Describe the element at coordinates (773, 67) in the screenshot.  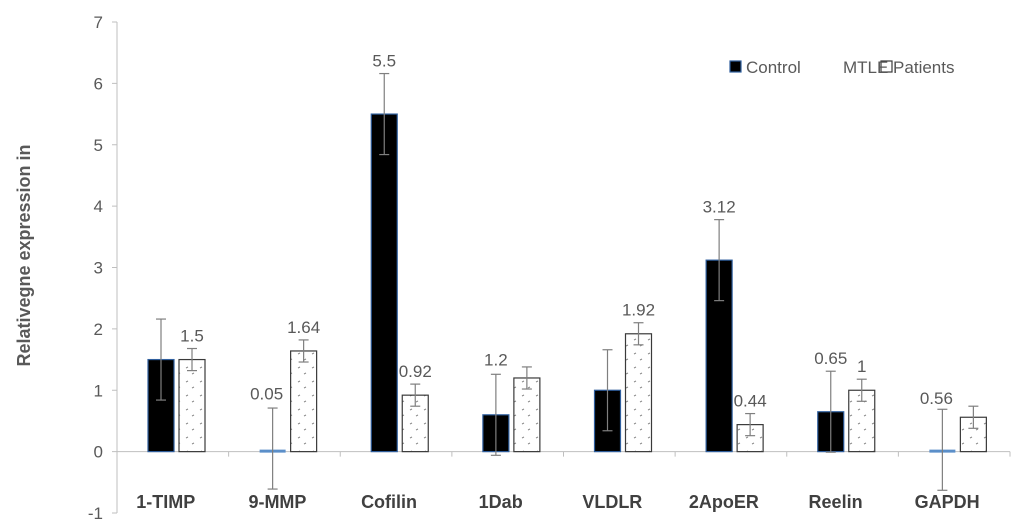
I see `legend-label-control: Control` at that location.